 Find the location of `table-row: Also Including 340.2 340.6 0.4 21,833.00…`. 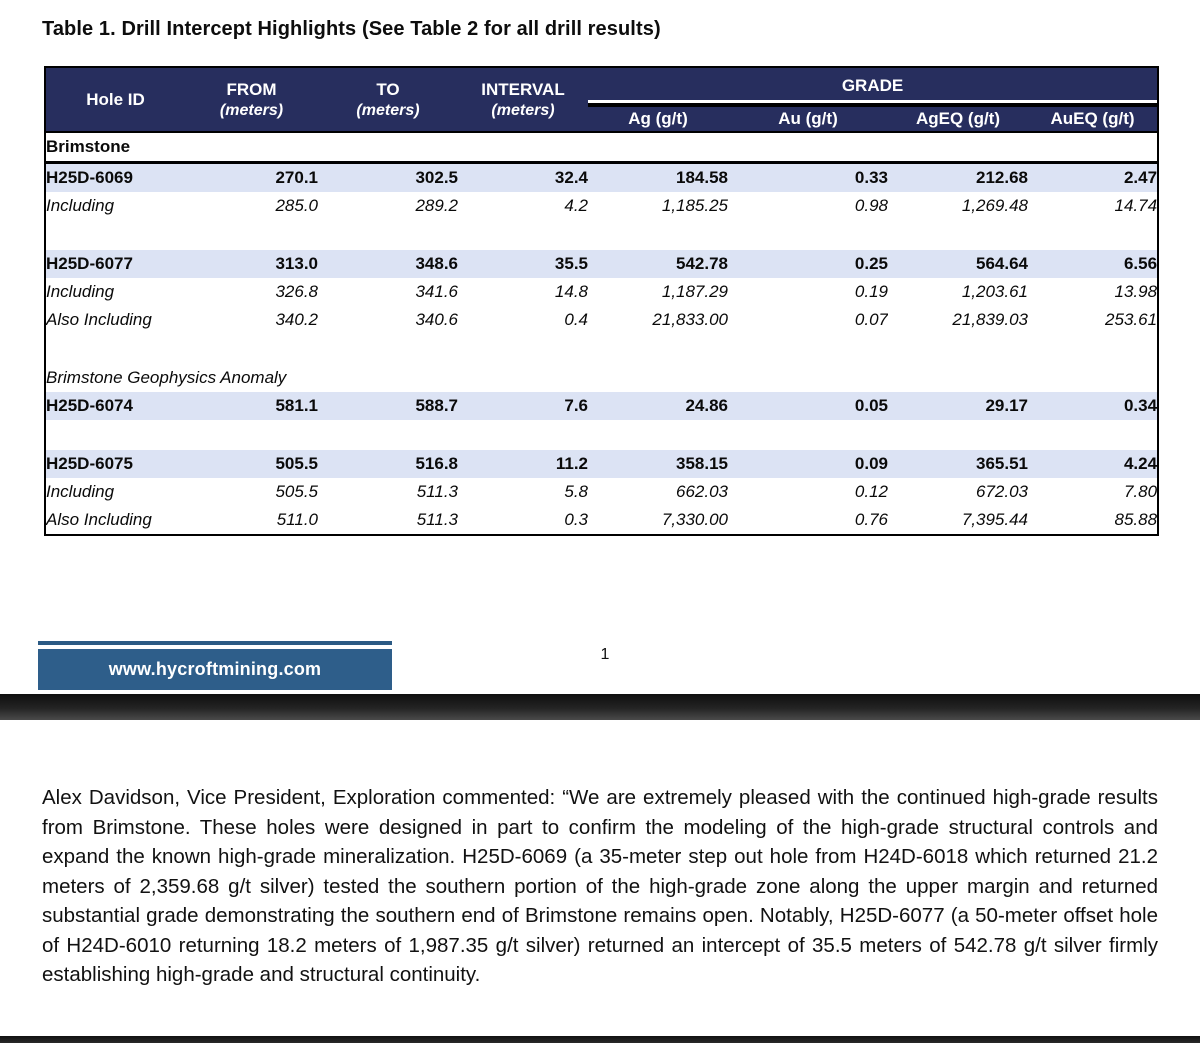

table-row: Also Including 340.2 340.6 0.4 21,833.00… is located at coordinates (601, 320).